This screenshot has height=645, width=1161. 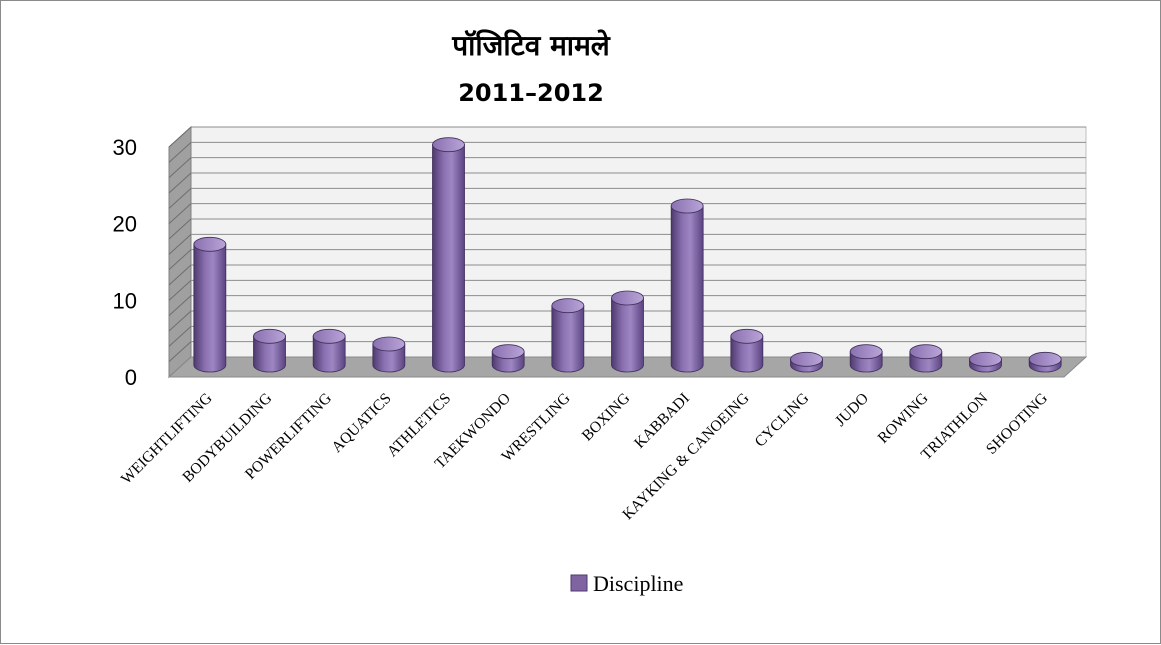 What do you see at coordinates (1017, 424) in the screenshot?
I see `x-tick-label: SHOOTING` at bounding box center [1017, 424].